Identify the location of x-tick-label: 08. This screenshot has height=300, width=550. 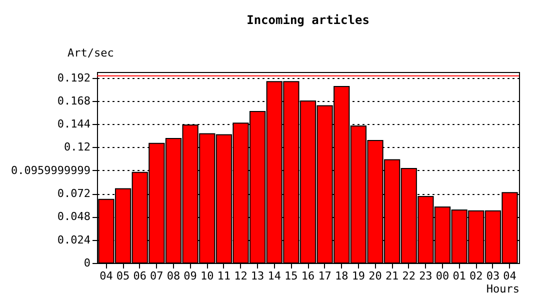
(173, 276).